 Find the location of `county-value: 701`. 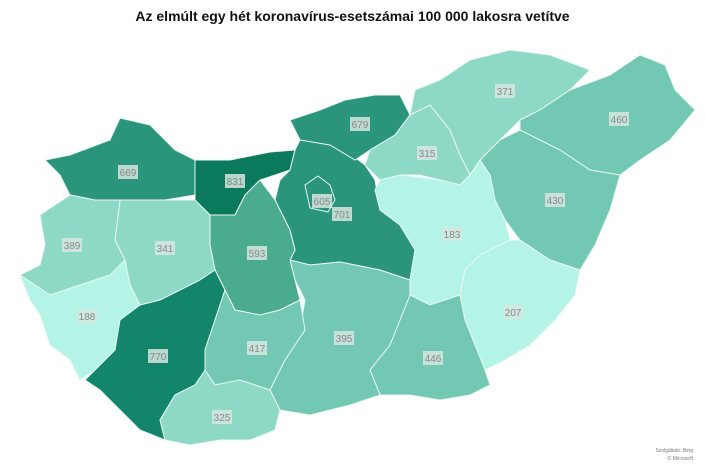

county-value: 701 is located at coordinates (342, 215).